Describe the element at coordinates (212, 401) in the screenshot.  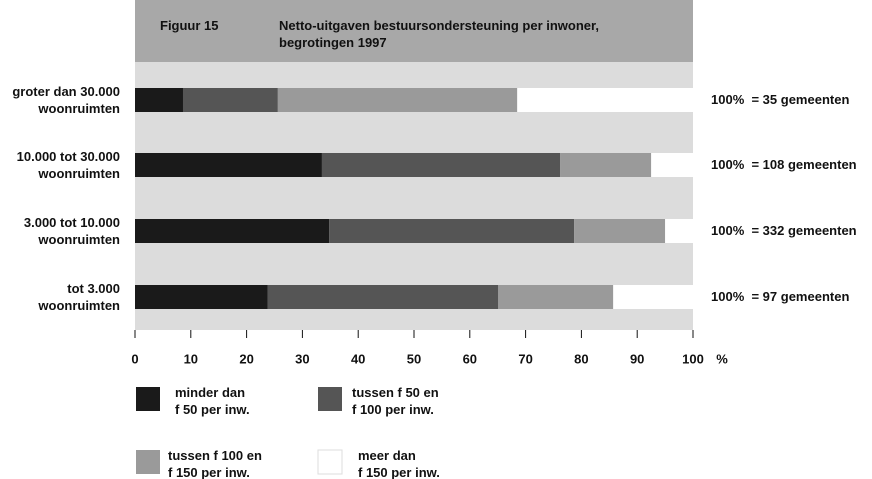
I see `legend-label: minder dan f 50 per inw.` at that location.